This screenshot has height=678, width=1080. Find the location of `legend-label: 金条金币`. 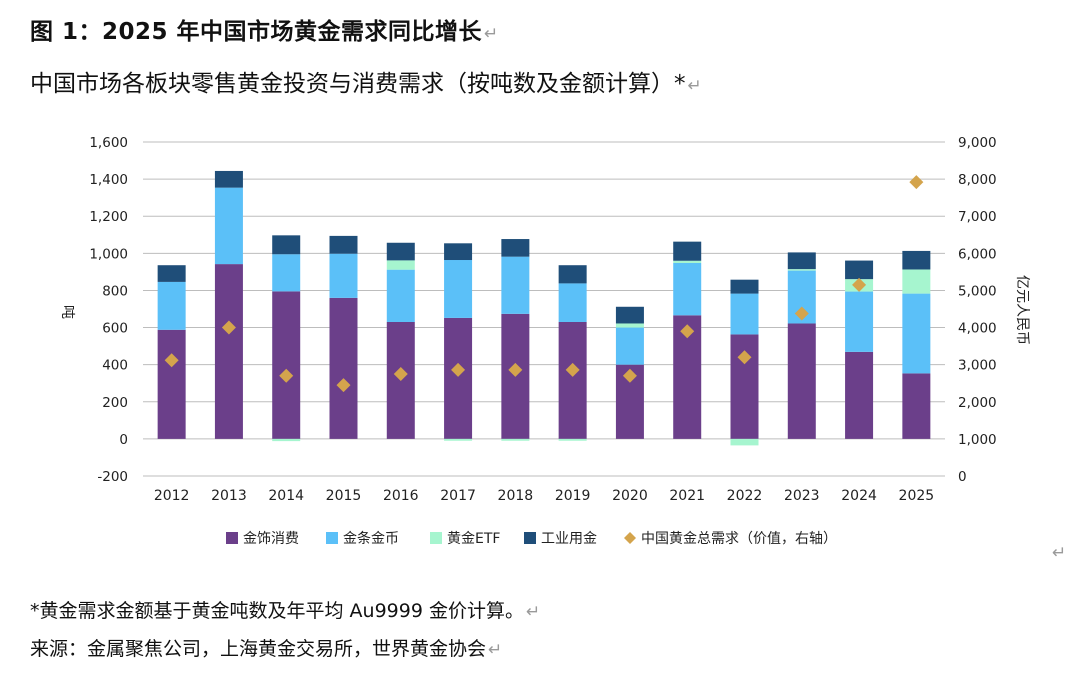

legend-label: 金条金币 is located at coordinates (371, 538).